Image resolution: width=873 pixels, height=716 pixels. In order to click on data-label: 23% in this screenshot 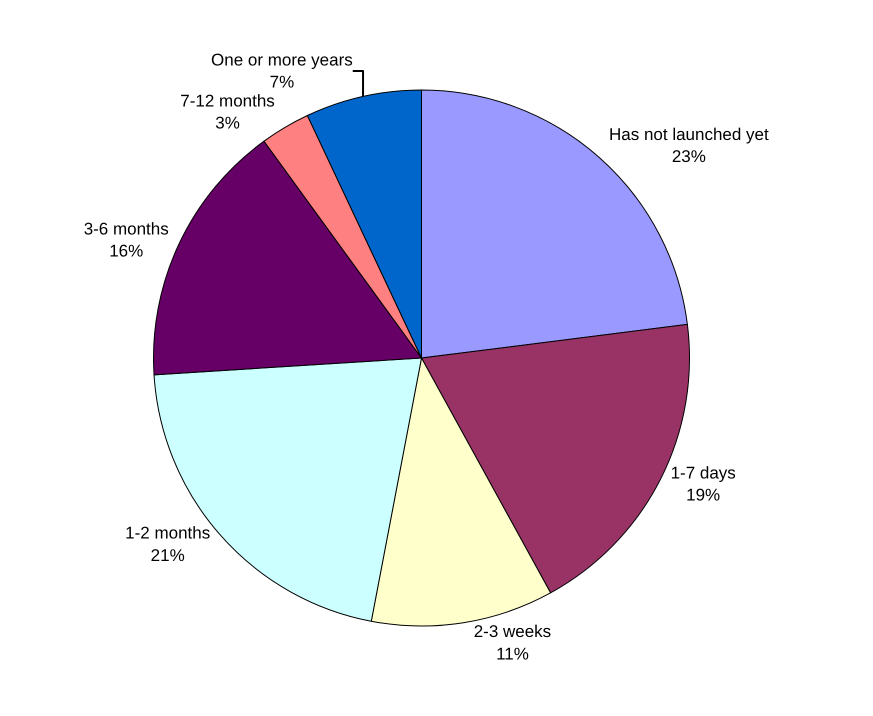, I will do `click(689, 156)`.